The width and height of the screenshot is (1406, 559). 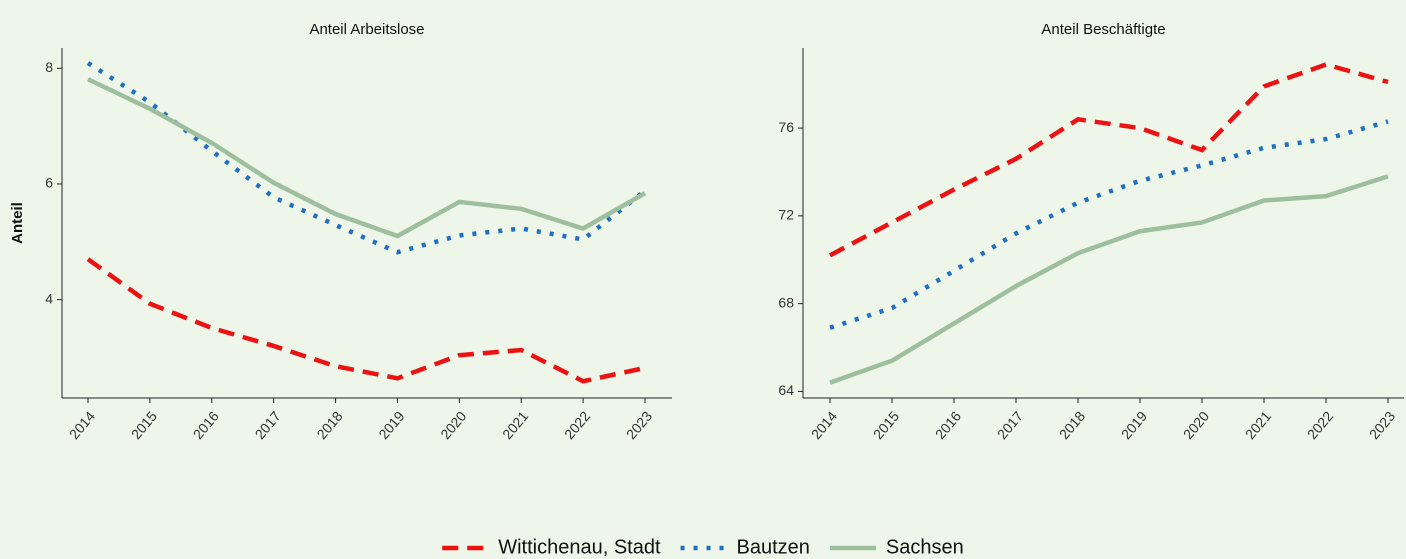 I want to click on legend-label: Wittichenau, Stadt, so click(x=579, y=547).